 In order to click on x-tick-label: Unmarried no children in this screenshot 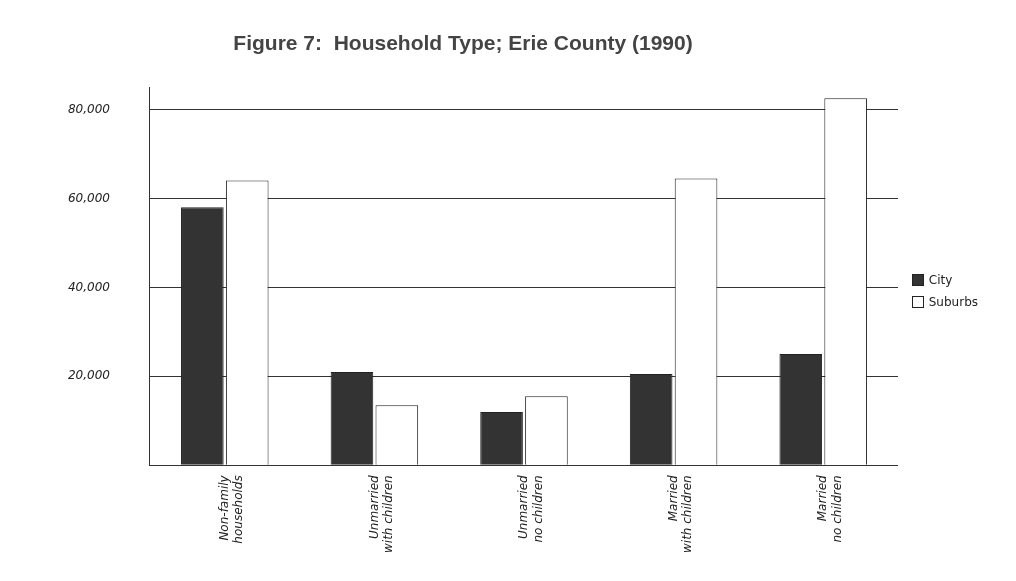, I will do `click(530, 508)`.